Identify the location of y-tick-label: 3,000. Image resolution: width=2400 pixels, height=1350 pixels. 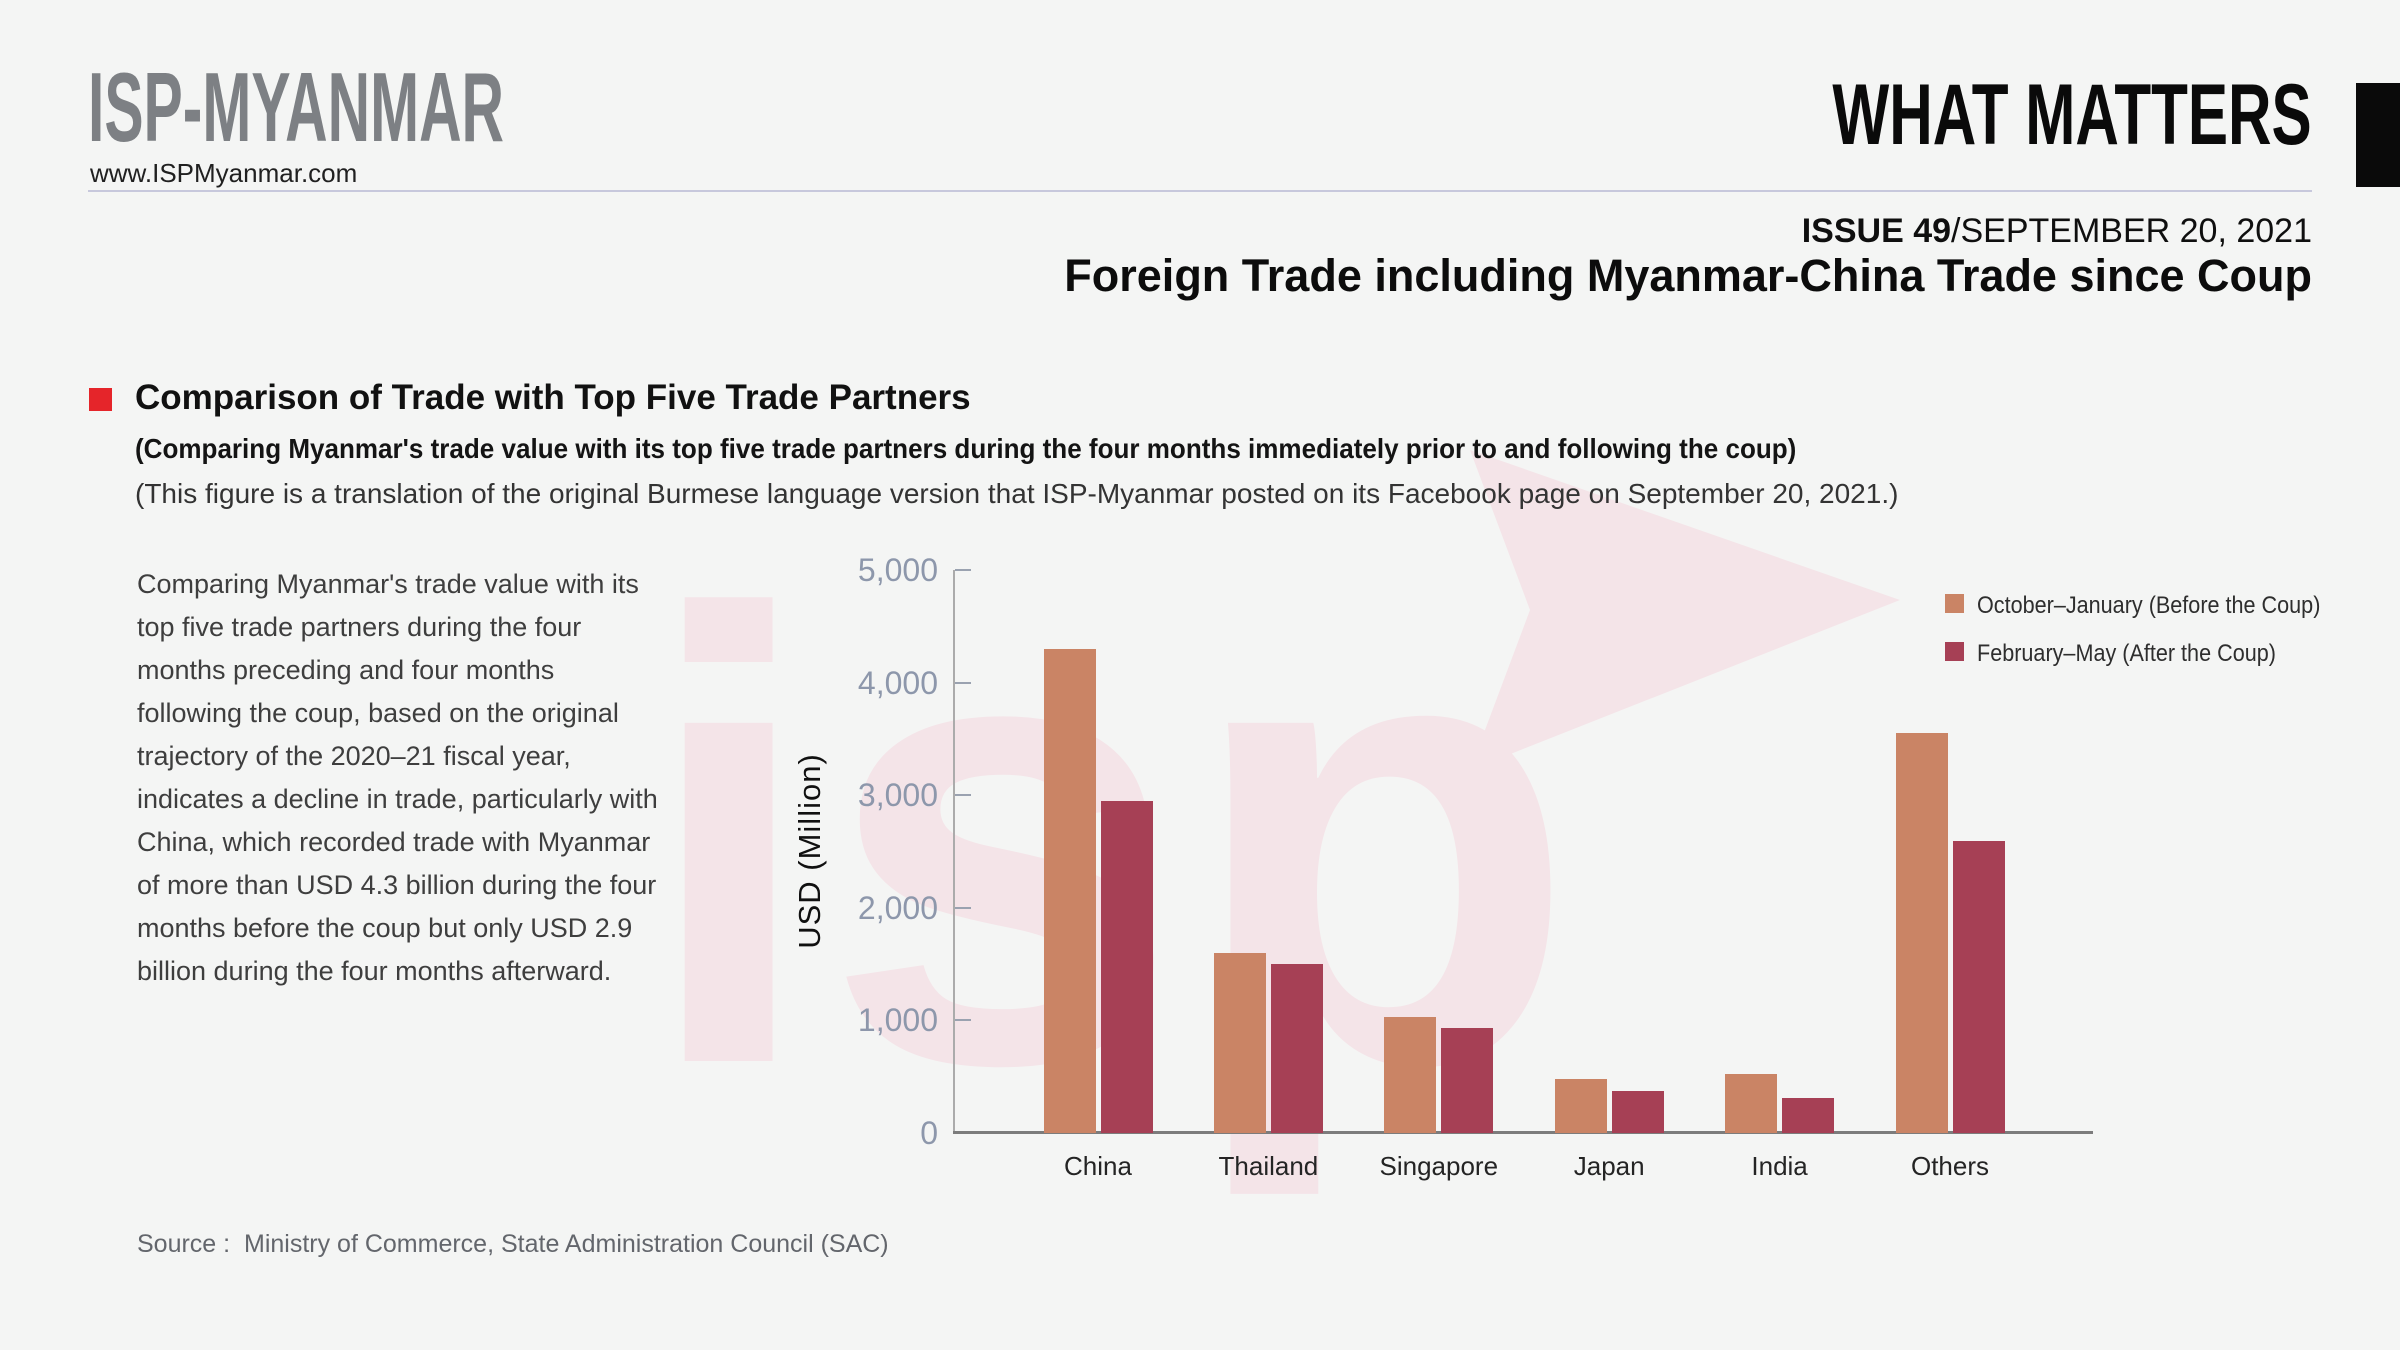
(897, 795).